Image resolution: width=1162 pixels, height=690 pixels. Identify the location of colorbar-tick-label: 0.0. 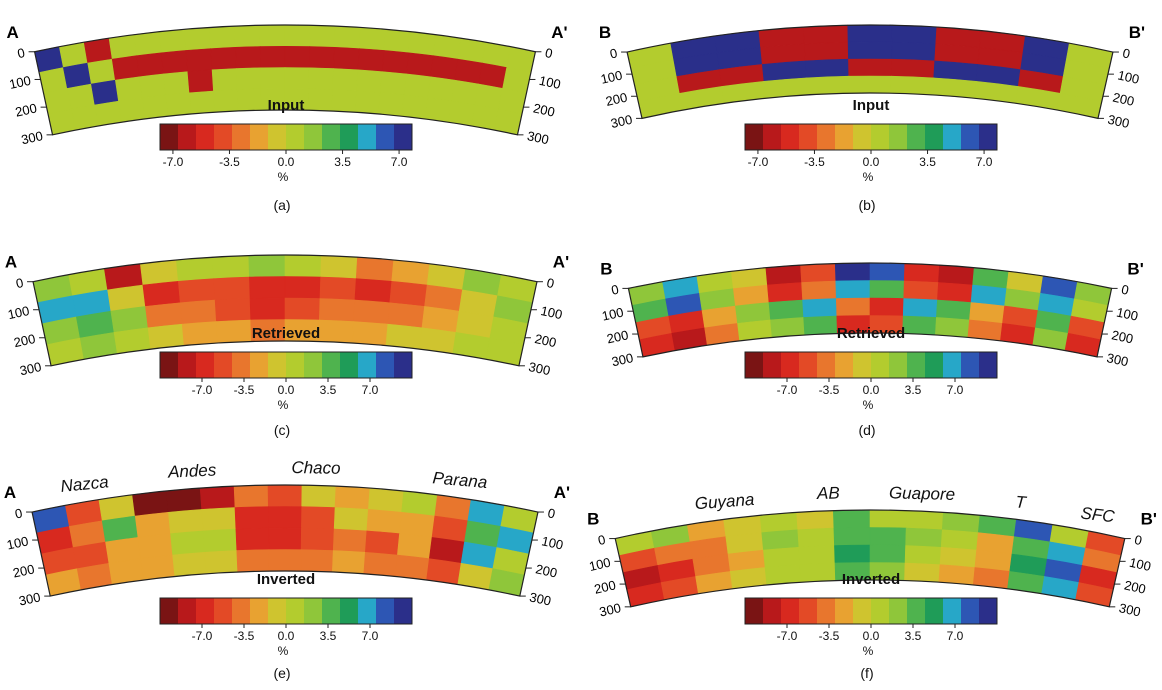
(871, 162).